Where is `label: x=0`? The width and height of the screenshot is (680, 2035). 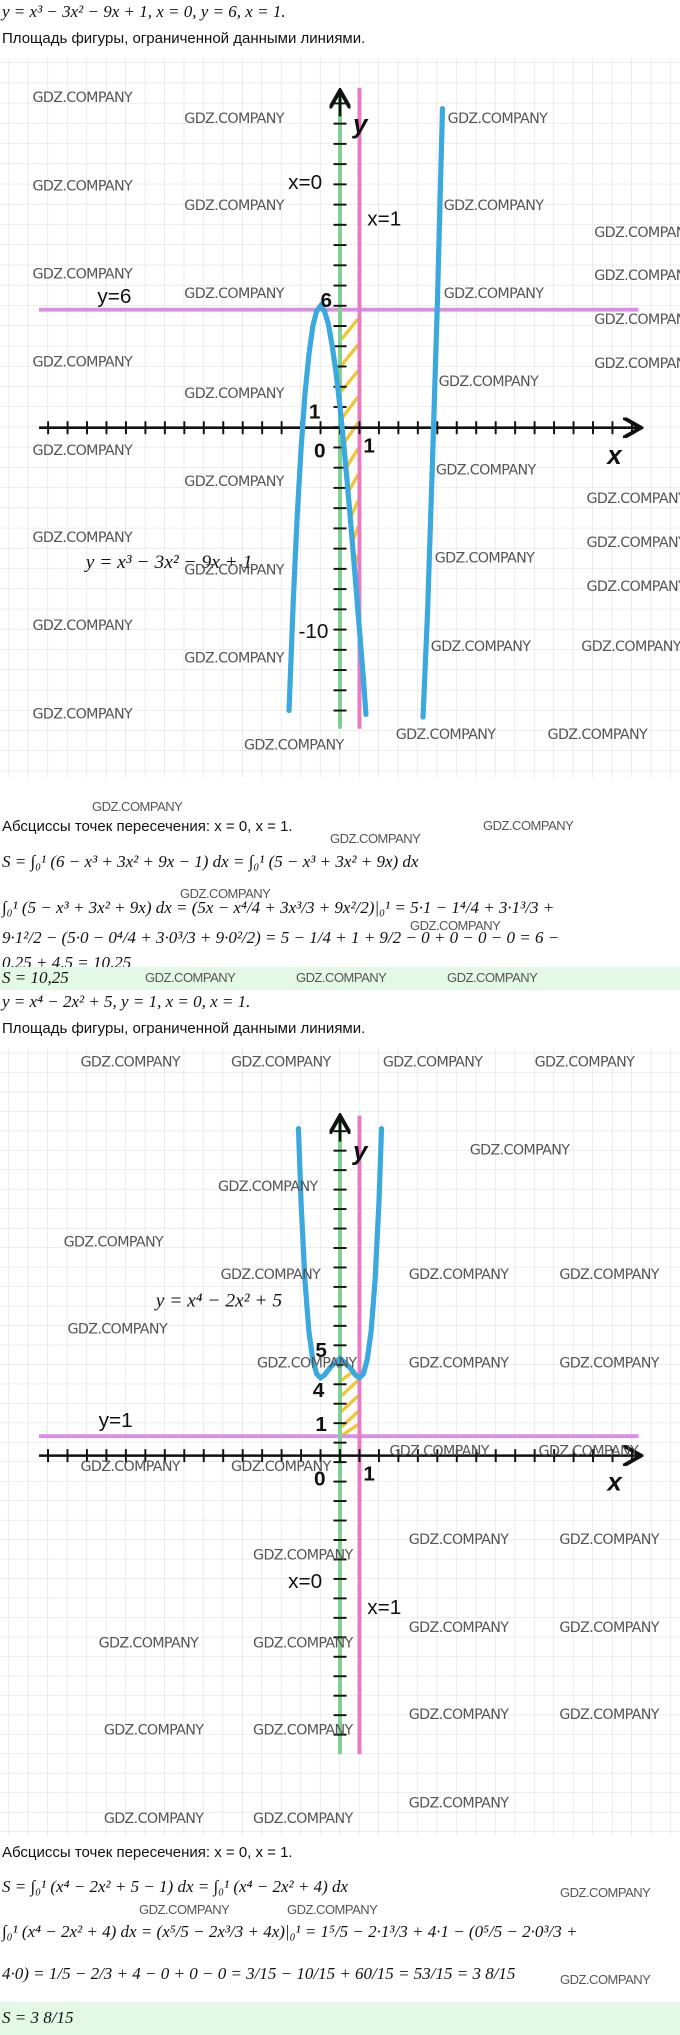
label: x=0 is located at coordinates (305, 1581).